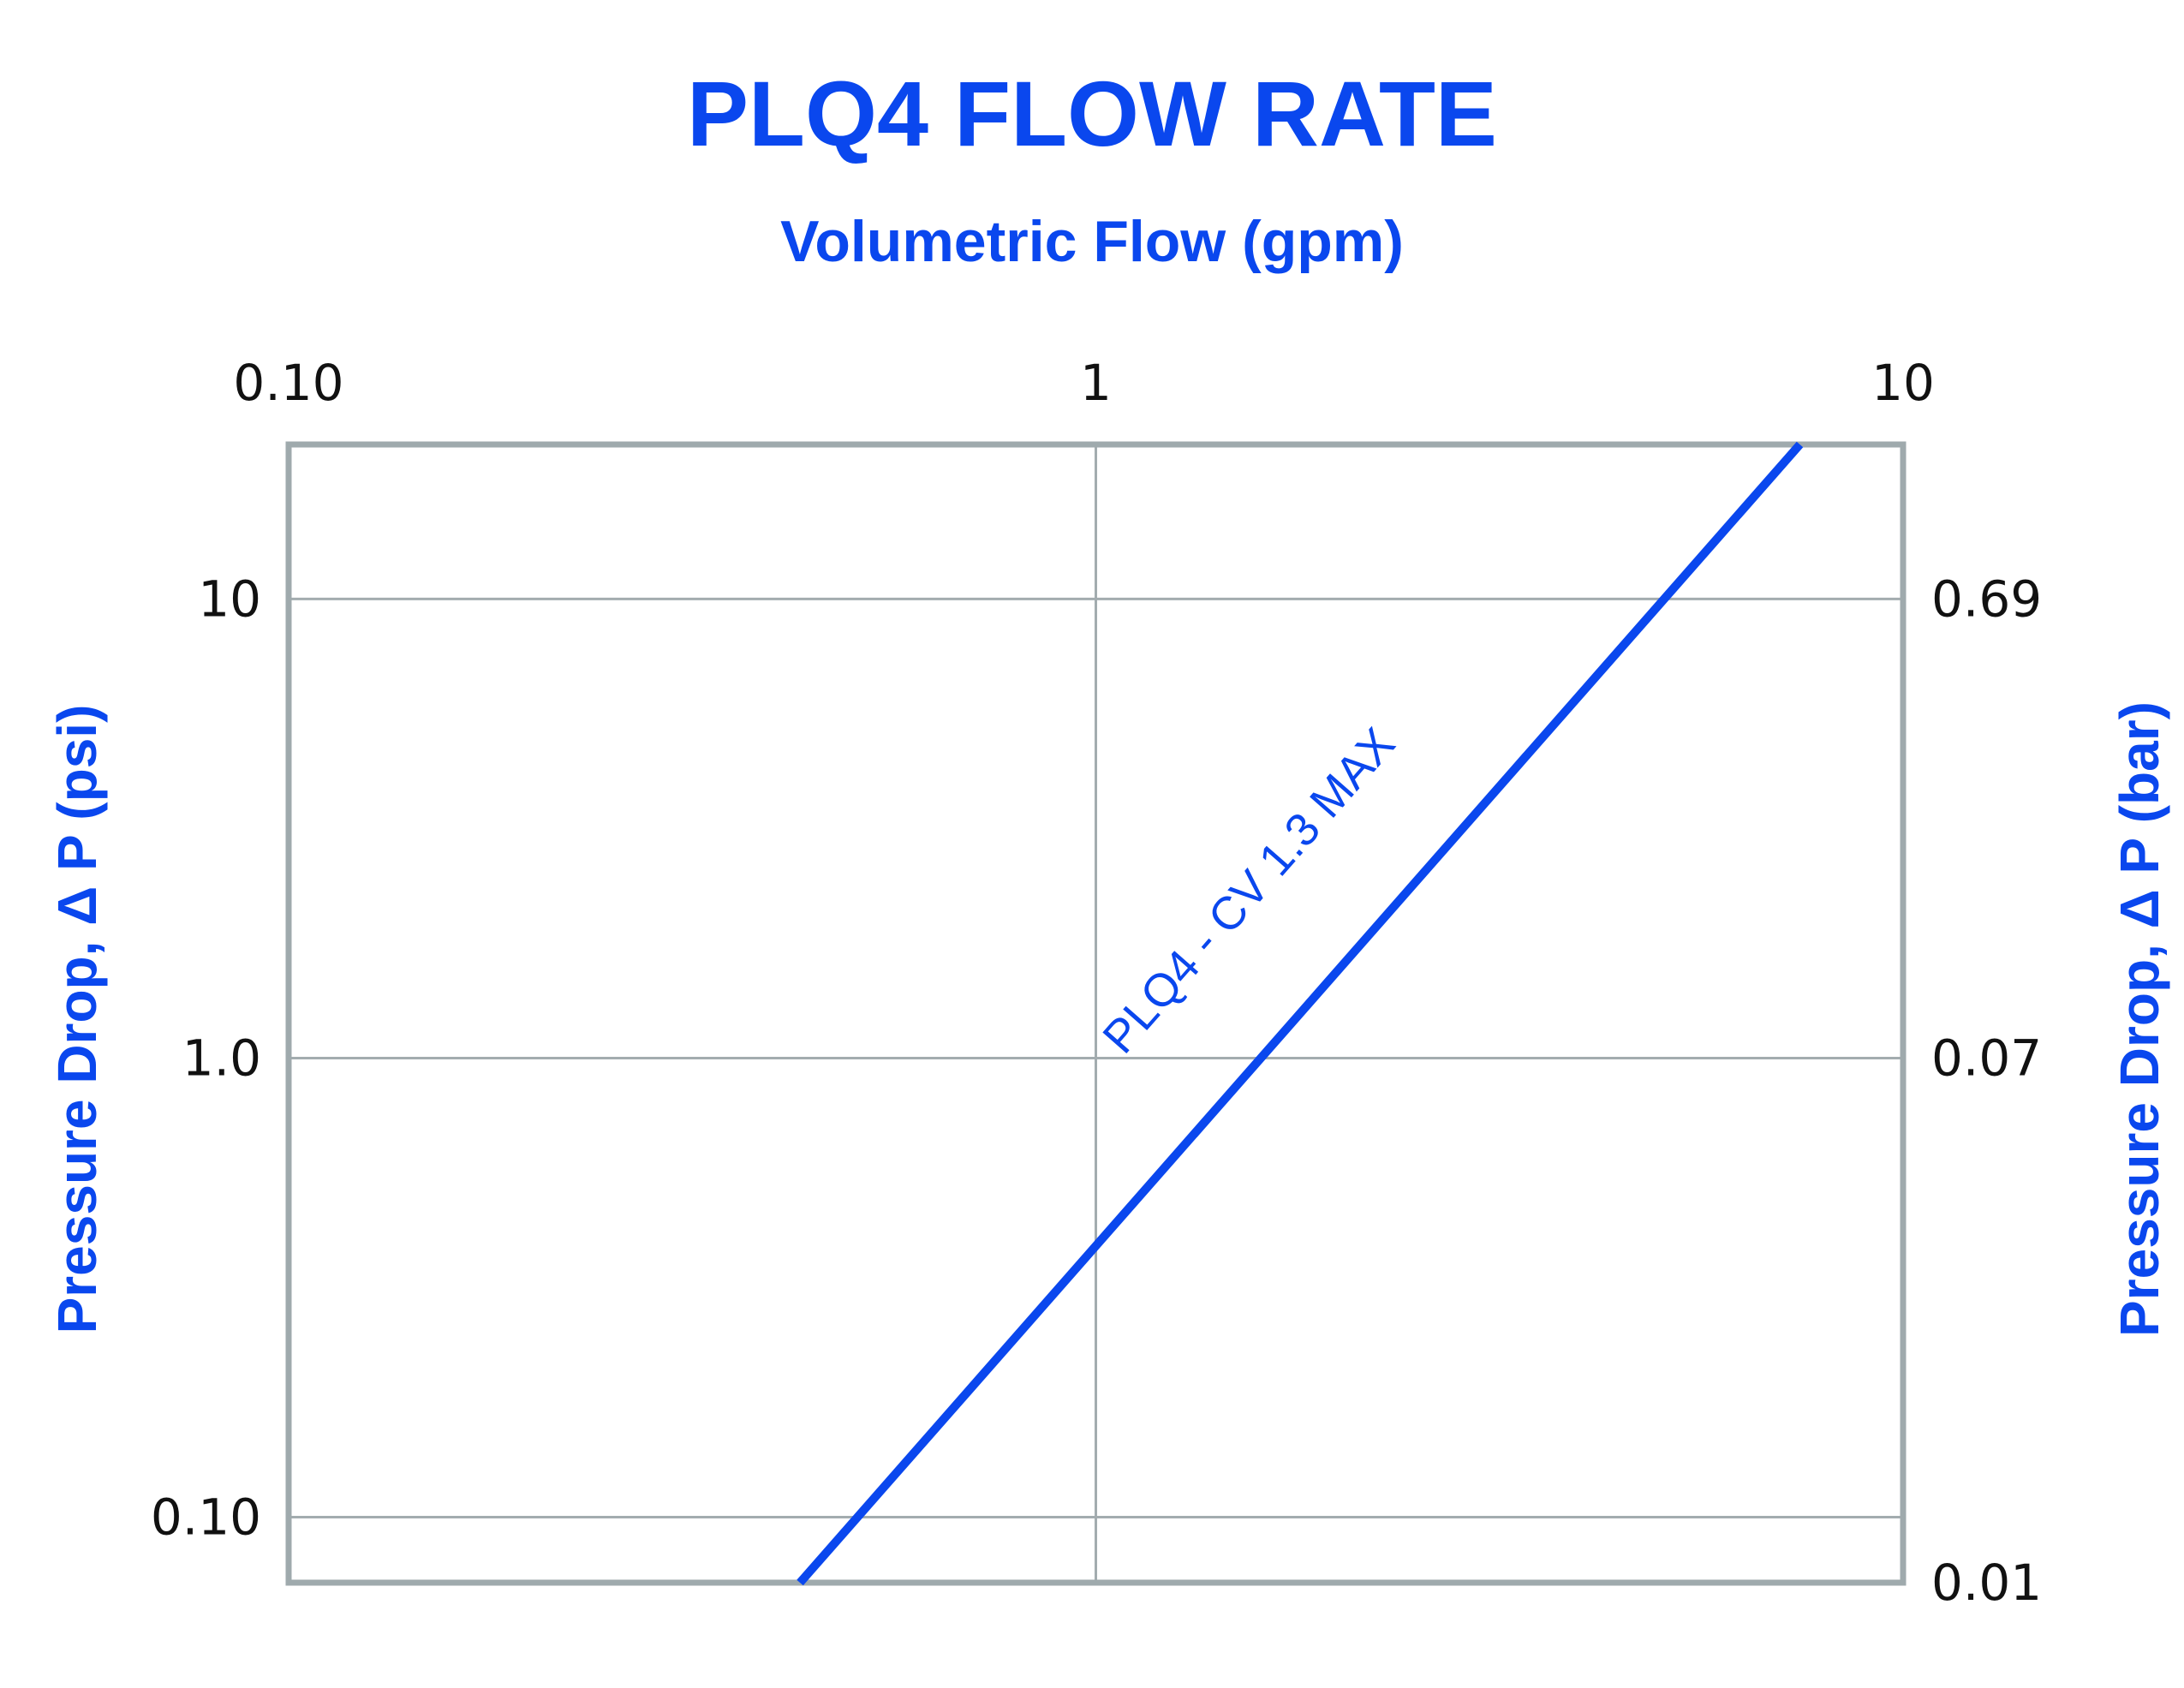 This screenshot has height=1688, width=2184. I want to click on x-tick-label: 10, so click(1903, 383).